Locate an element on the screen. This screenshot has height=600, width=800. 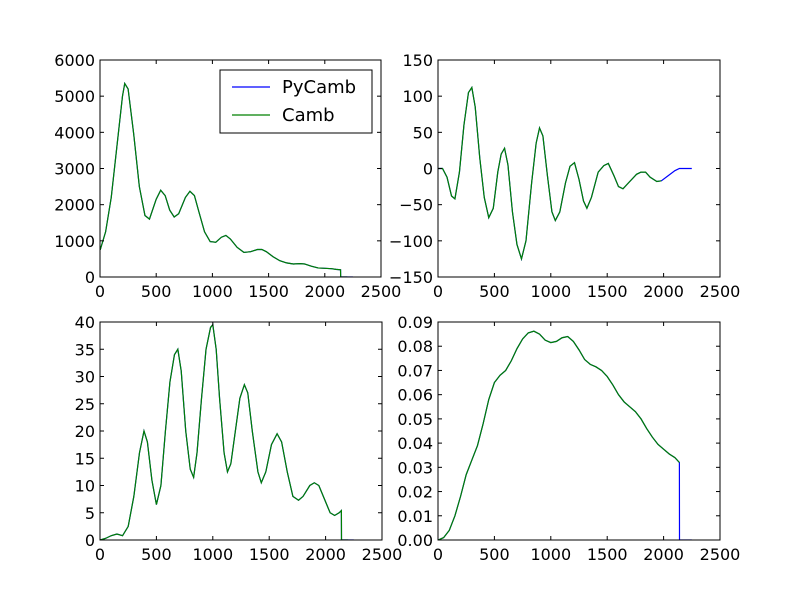
y-tick-label: 0.01 is located at coordinates (415, 516).